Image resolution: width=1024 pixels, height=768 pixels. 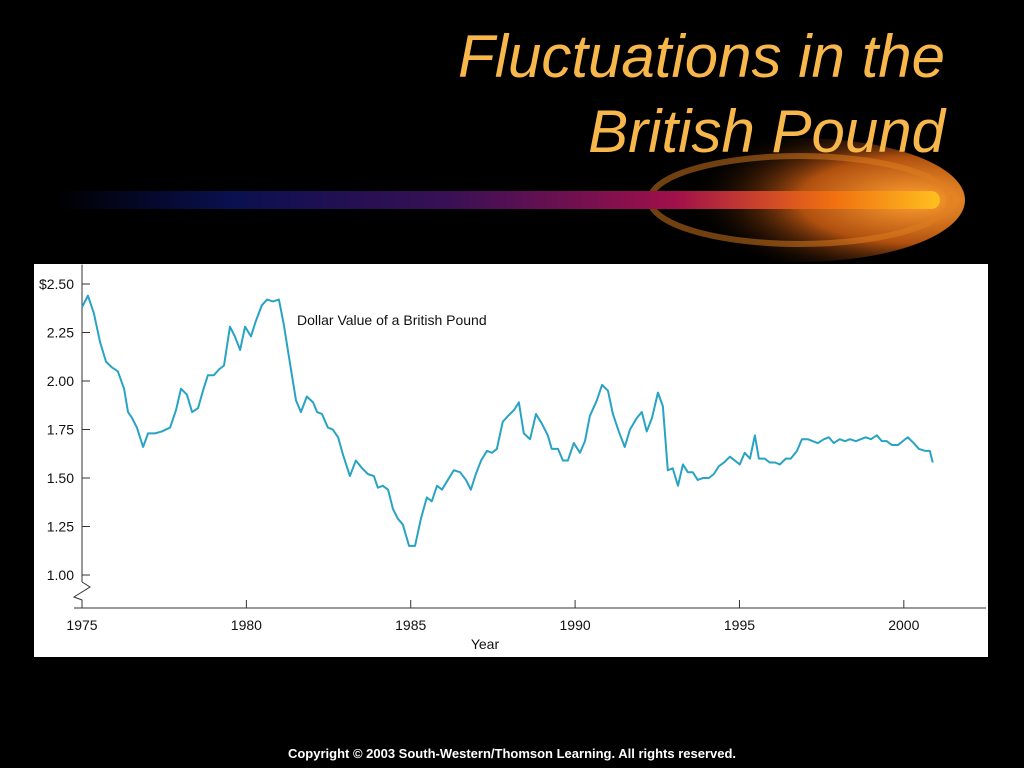 I want to click on x-tick-label: 1980, so click(x=246, y=625).